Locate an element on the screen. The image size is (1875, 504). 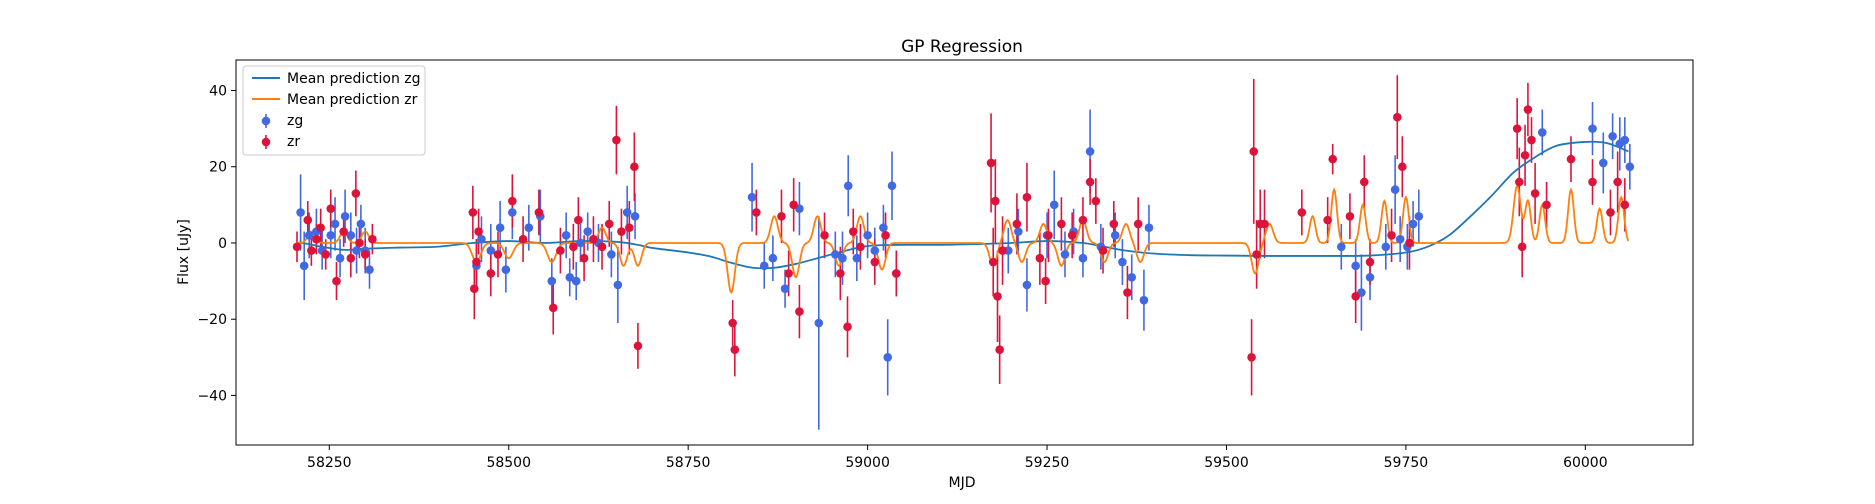
legend-label-zg-points: zg is located at coordinates (295, 121).